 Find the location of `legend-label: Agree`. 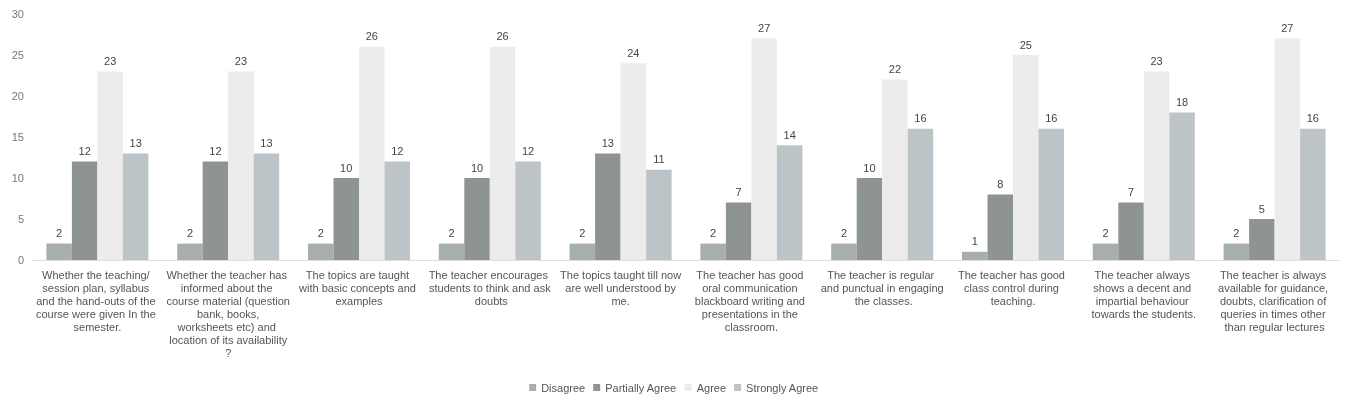

legend-label: Agree is located at coordinates (711, 387).